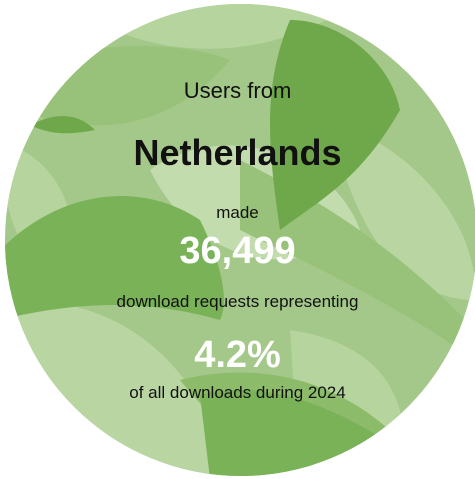 The image size is (475, 479). I want to click on requests-count: 36,499, so click(237, 251).